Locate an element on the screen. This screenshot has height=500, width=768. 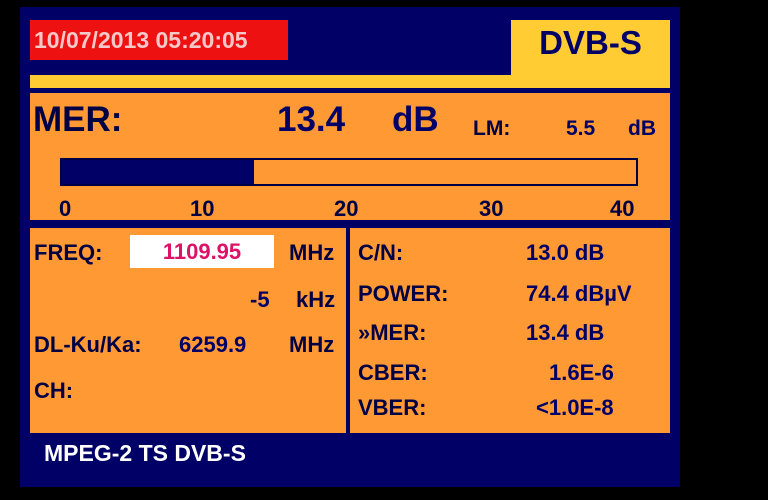
mer-bar-fill is located at coordinates (158, 172).